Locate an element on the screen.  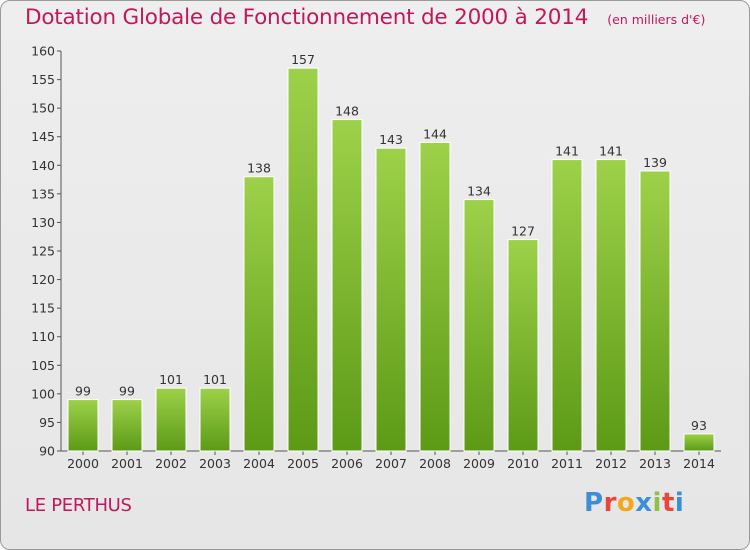
bar-value-label: 157 is located at coordinates (303, 59).